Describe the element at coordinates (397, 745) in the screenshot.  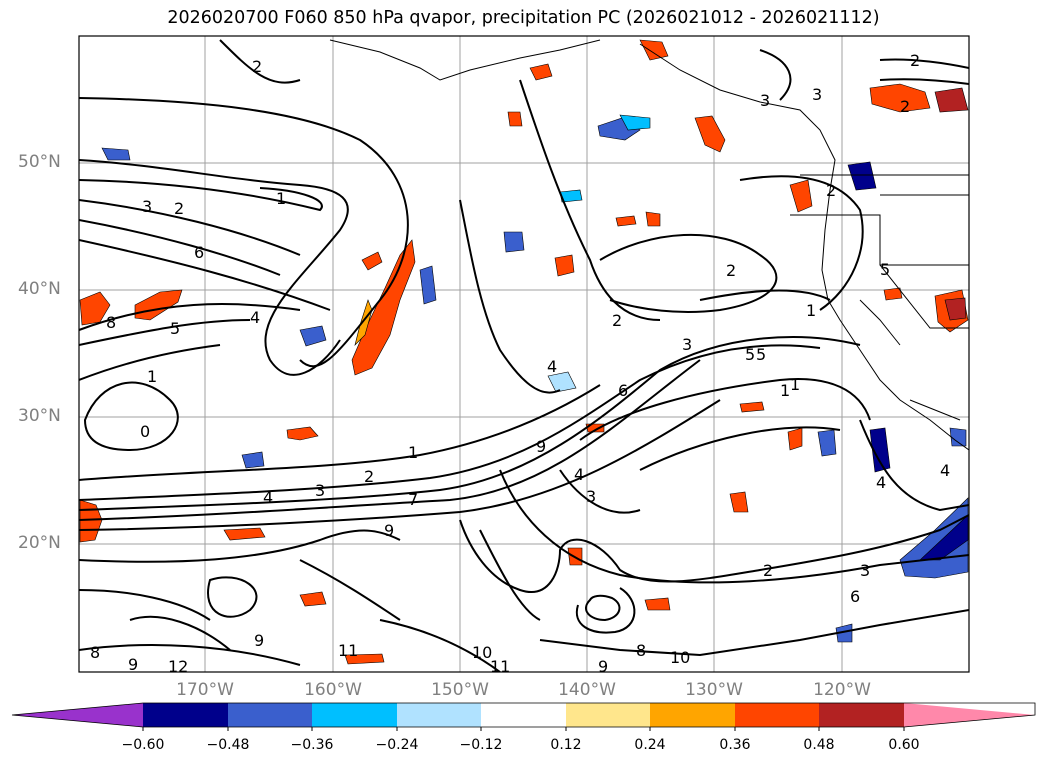
I see `colorbar-tick-label: −0.24` at that location.